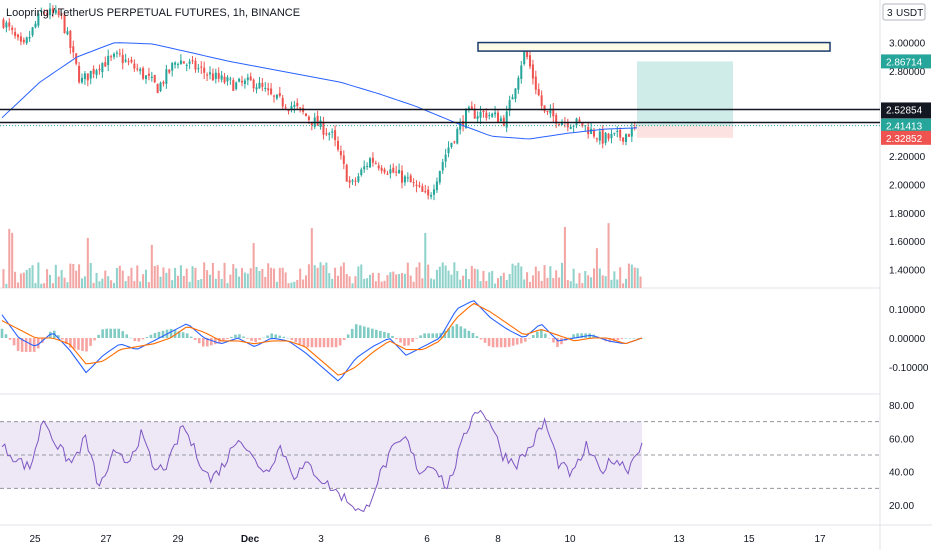  What do you see at coordinates (685, 93) in the screenshot?
I see `position-profit-zone` at bounding box center [685, 93].